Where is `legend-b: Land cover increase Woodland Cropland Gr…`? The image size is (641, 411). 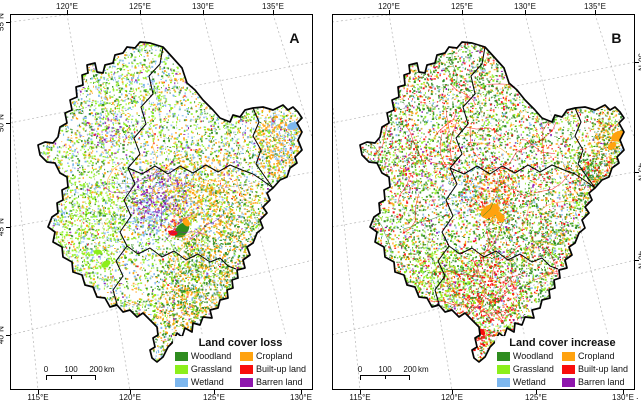 legend-b: Land cover increase Woodland Cropland Gr… is located at coordinates (562, 362).